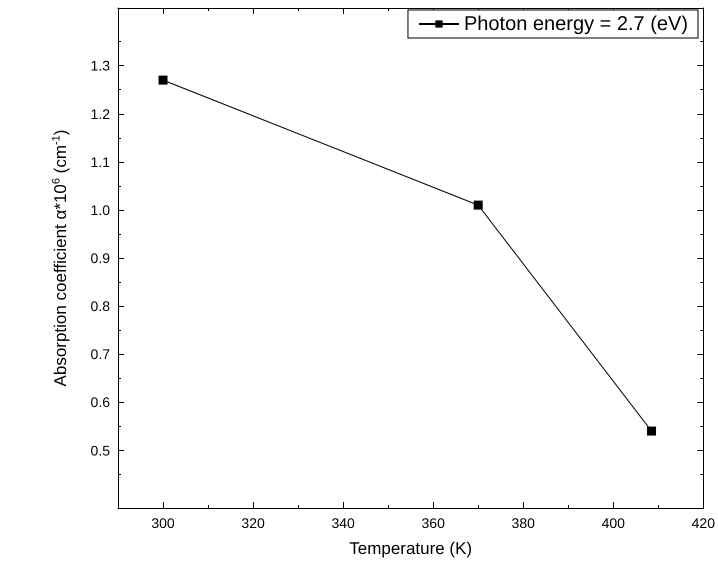 The image size is (718, 562). I want to click on x-tick-label: 340, so click(343, 523).